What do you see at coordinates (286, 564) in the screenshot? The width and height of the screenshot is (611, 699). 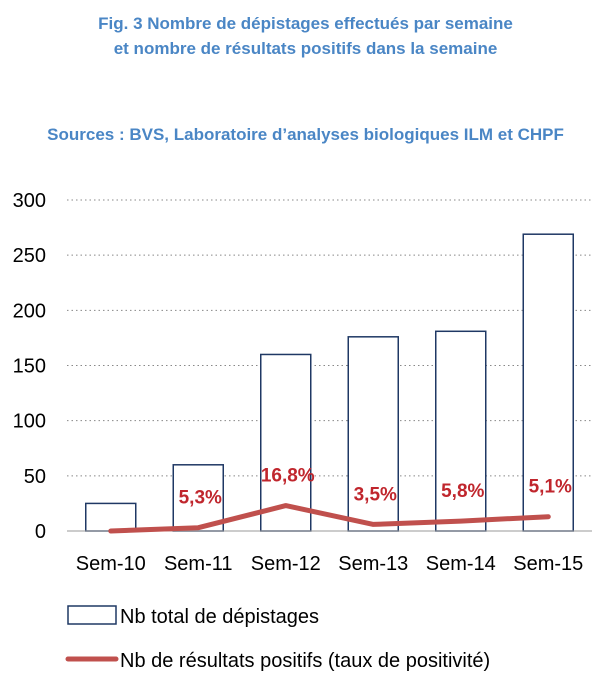 I see `x-tick-label: Sem-12` at bounding box center [286, 564].